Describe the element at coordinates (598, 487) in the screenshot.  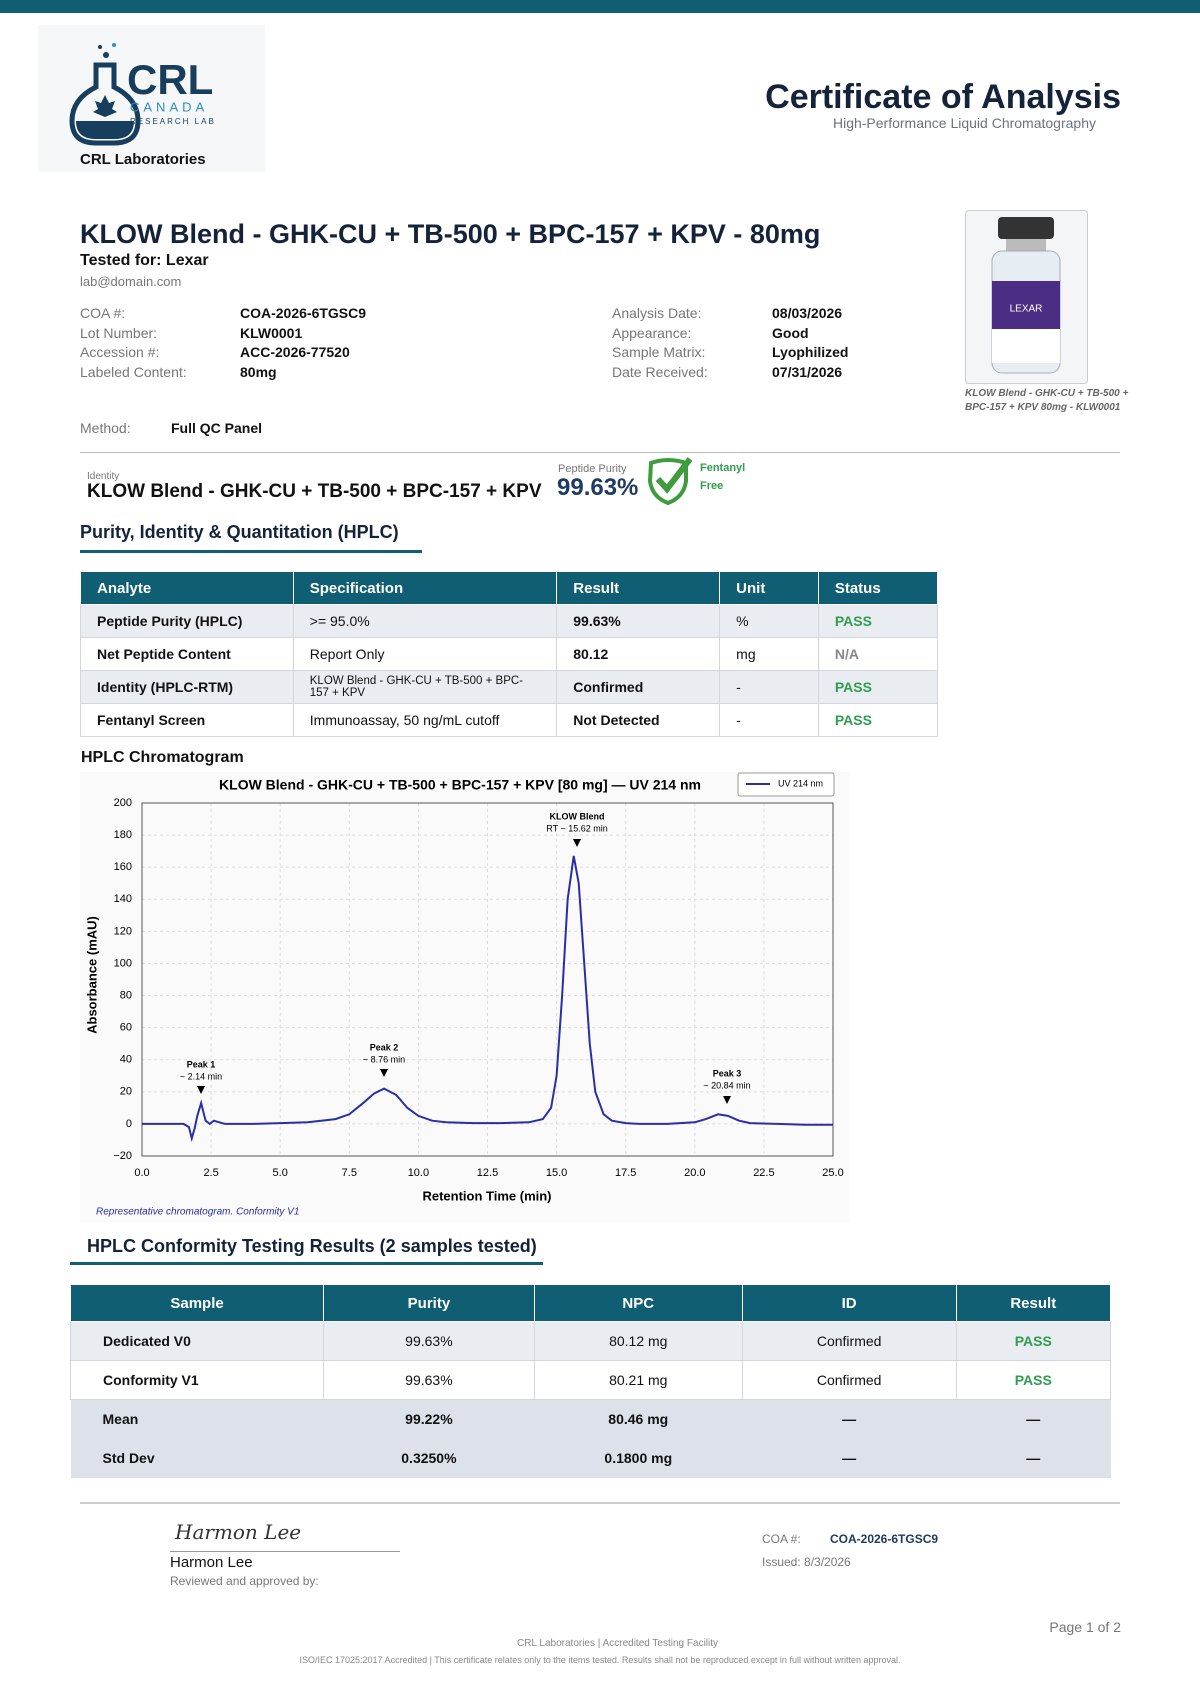
I see `purity: 99.63%` at that location.